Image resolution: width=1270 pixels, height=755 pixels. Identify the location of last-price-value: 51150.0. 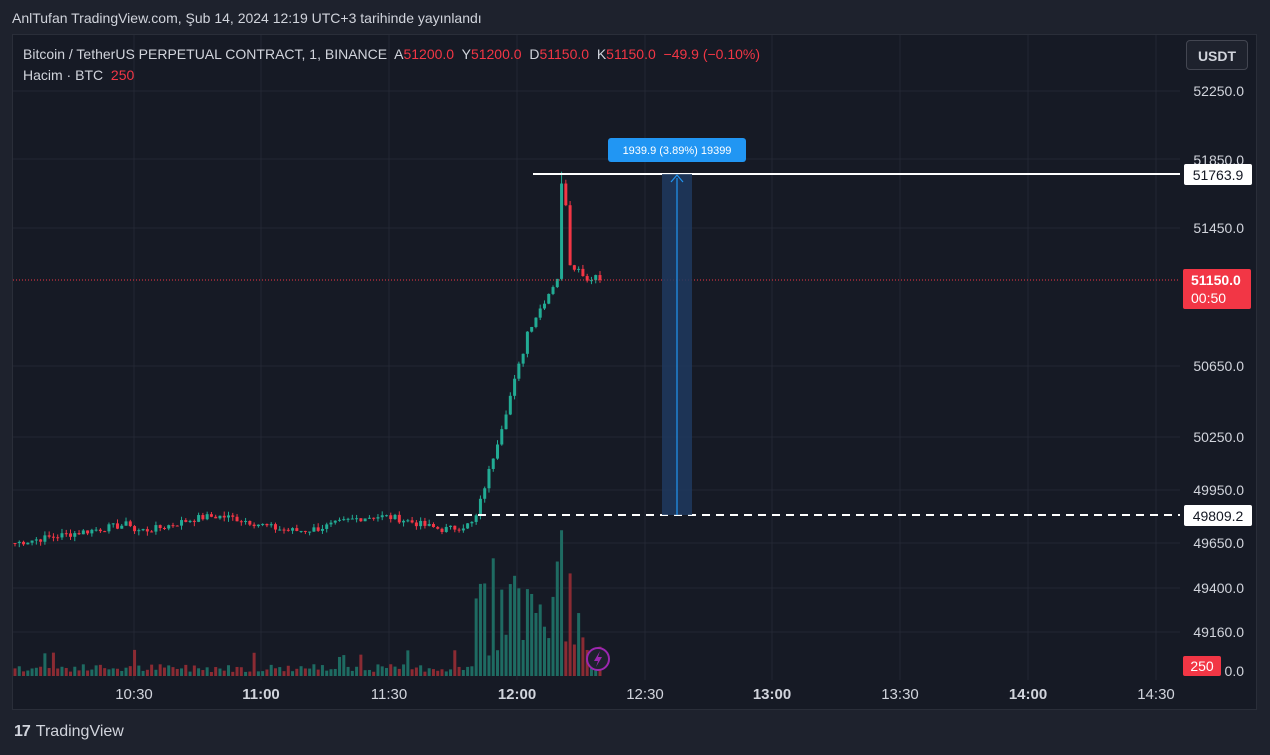
(1216, 280).